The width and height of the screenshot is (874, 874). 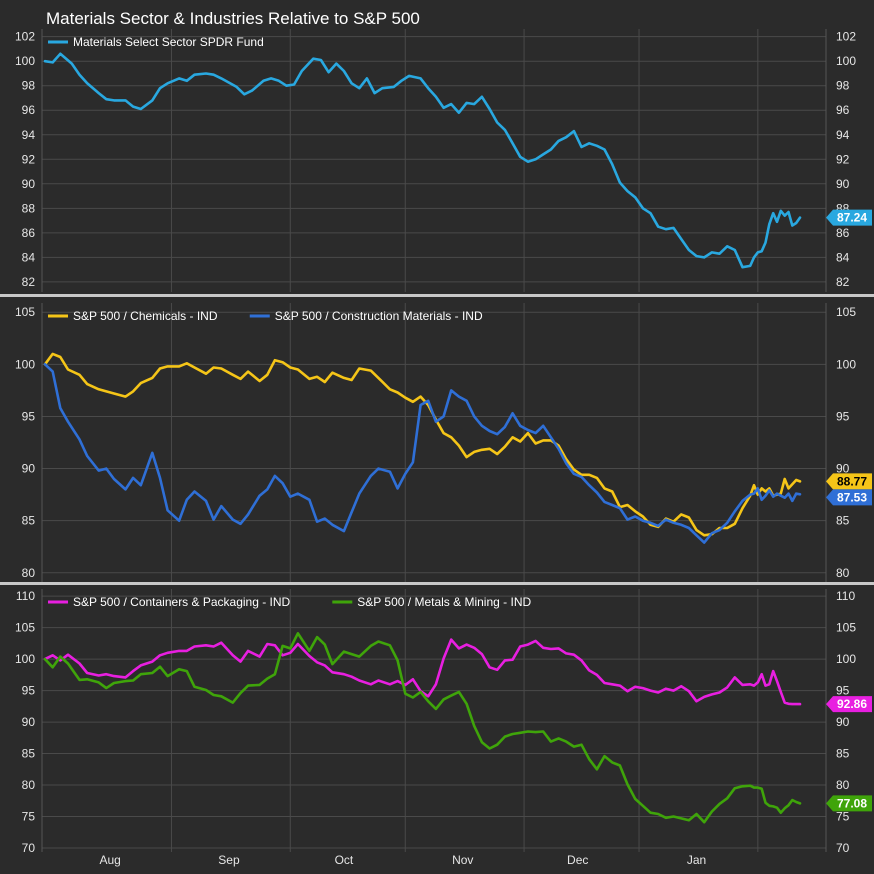 What do you see at coordinates (577, 860) in the screenshot?
I see `x-tick-label: Dec` at bounding box center [577, 860].